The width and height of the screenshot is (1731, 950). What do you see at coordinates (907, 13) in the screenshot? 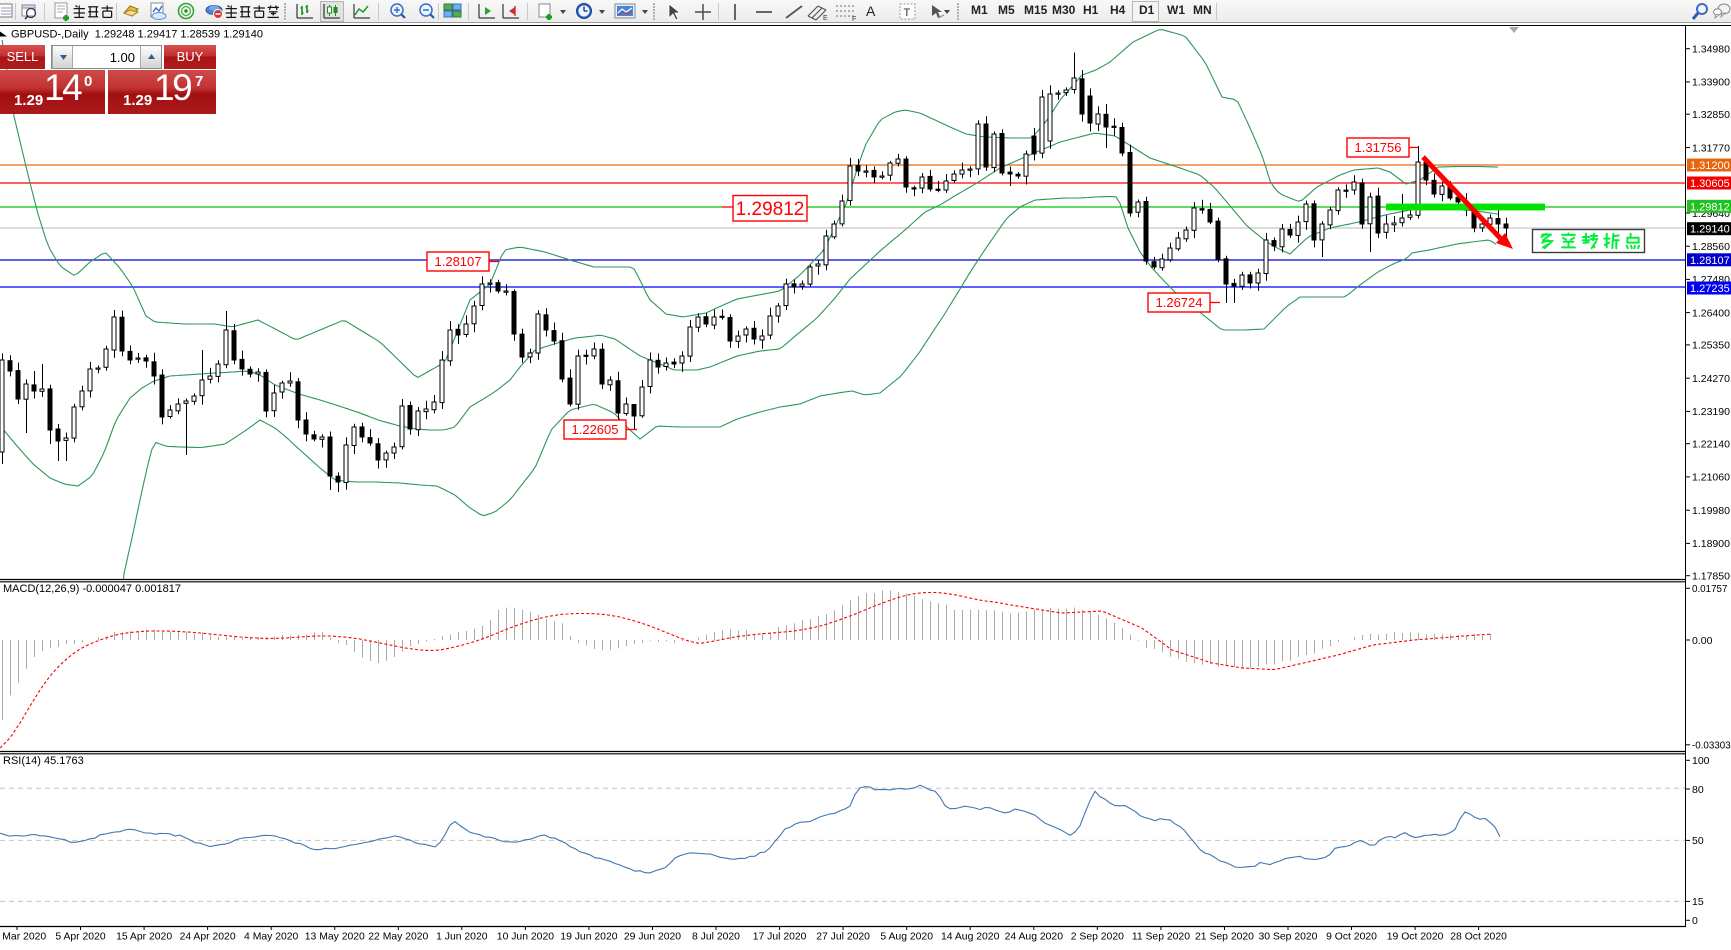
I see `svg-text: T` at bounding box center [907, 13].